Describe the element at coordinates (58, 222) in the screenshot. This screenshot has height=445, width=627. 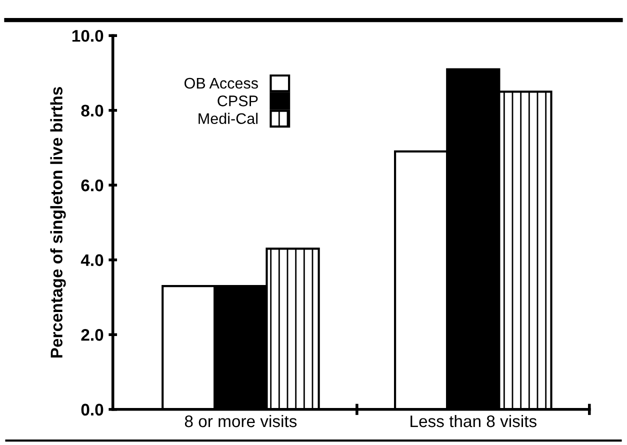
I see `y-axis-title: Percentage of singleton live births` at that location.